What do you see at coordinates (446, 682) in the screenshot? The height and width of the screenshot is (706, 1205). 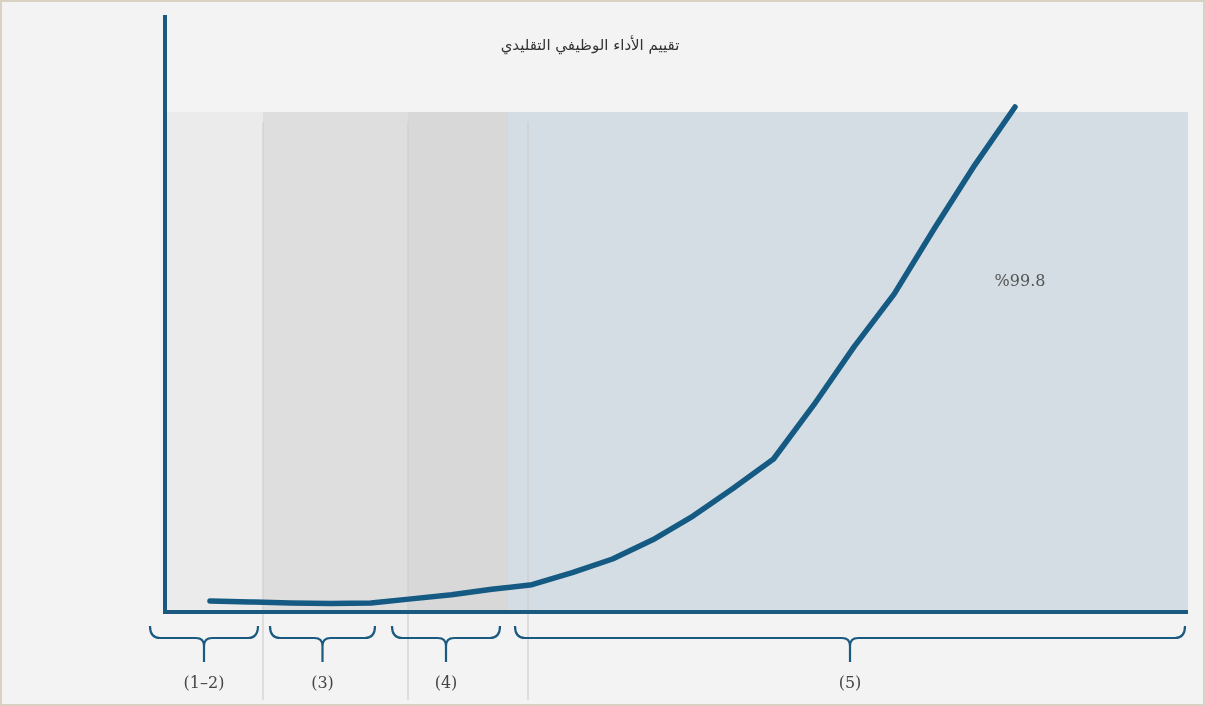 I see `text: (4)` at bounding box center [446, 682].